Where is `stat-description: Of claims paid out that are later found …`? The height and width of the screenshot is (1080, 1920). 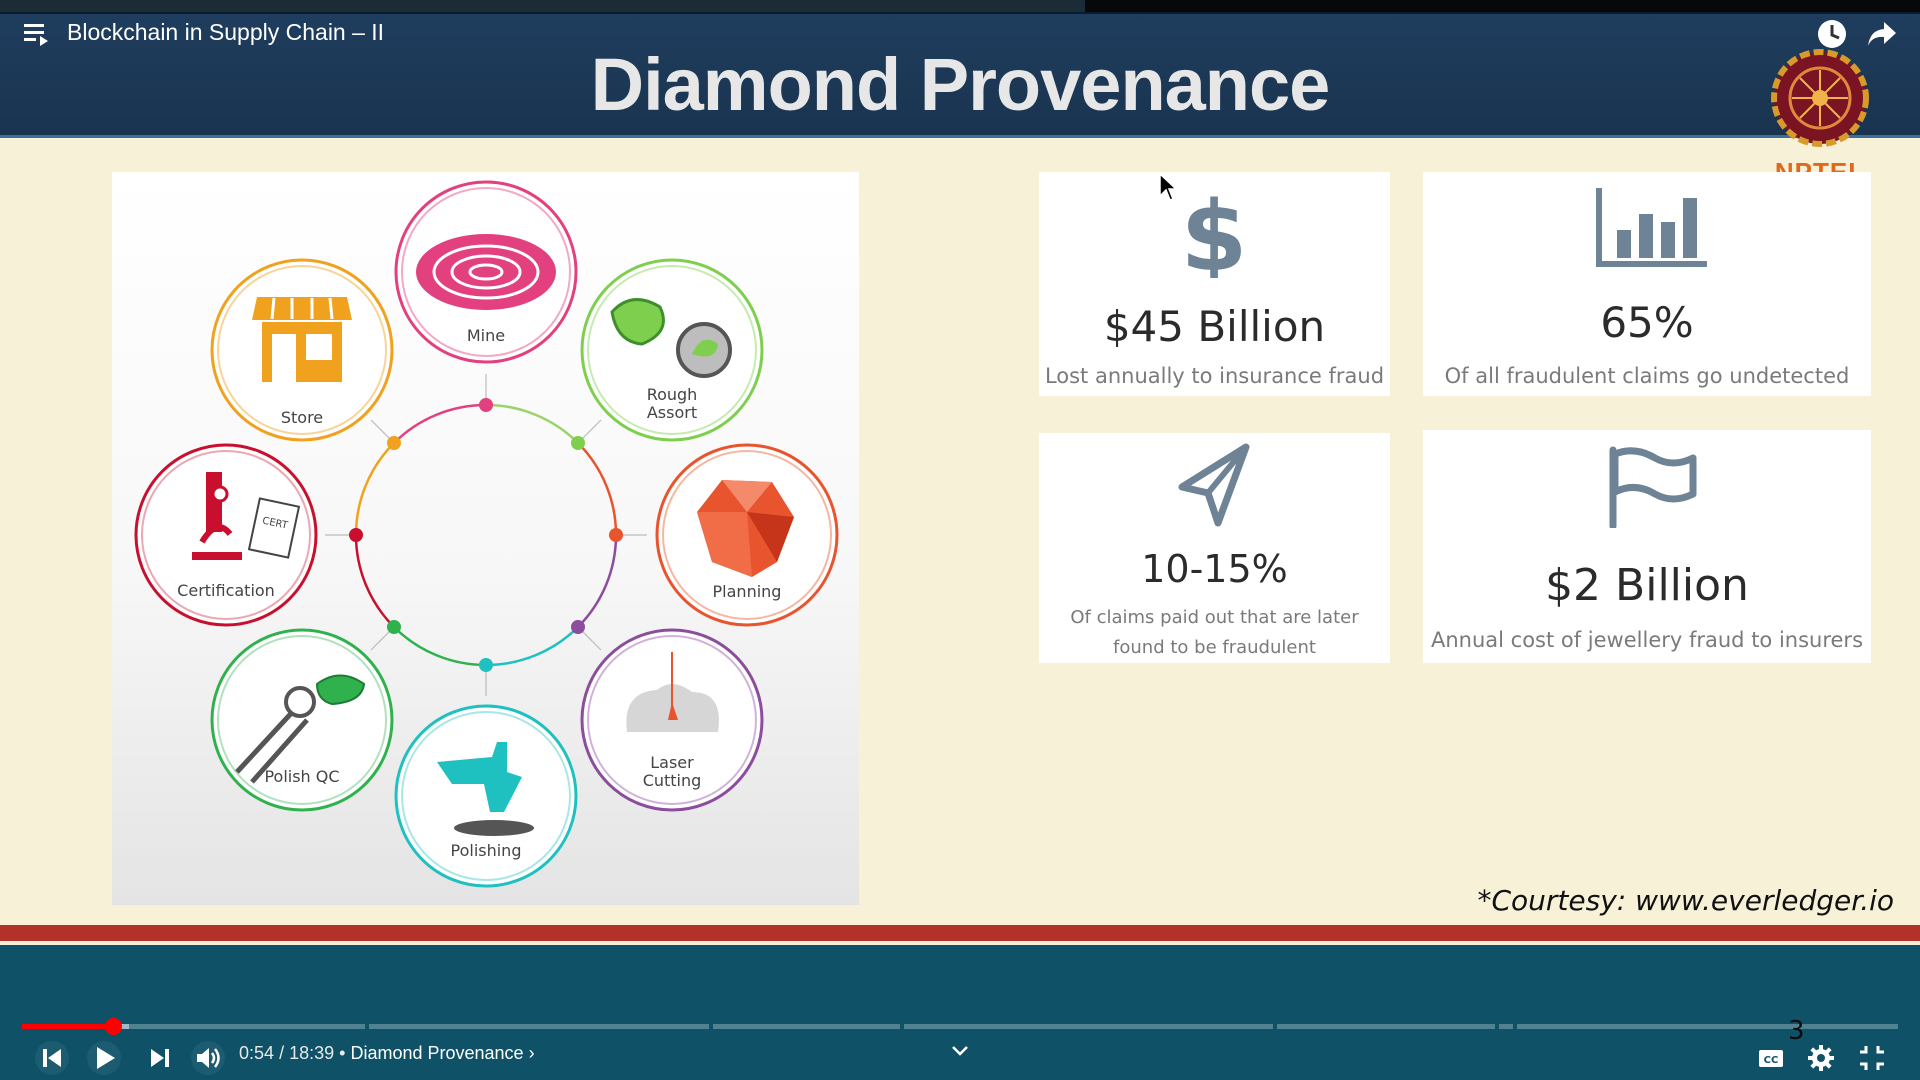
stat-description: Of claims paid out that are later found … is located at coordinates (1214, 632).